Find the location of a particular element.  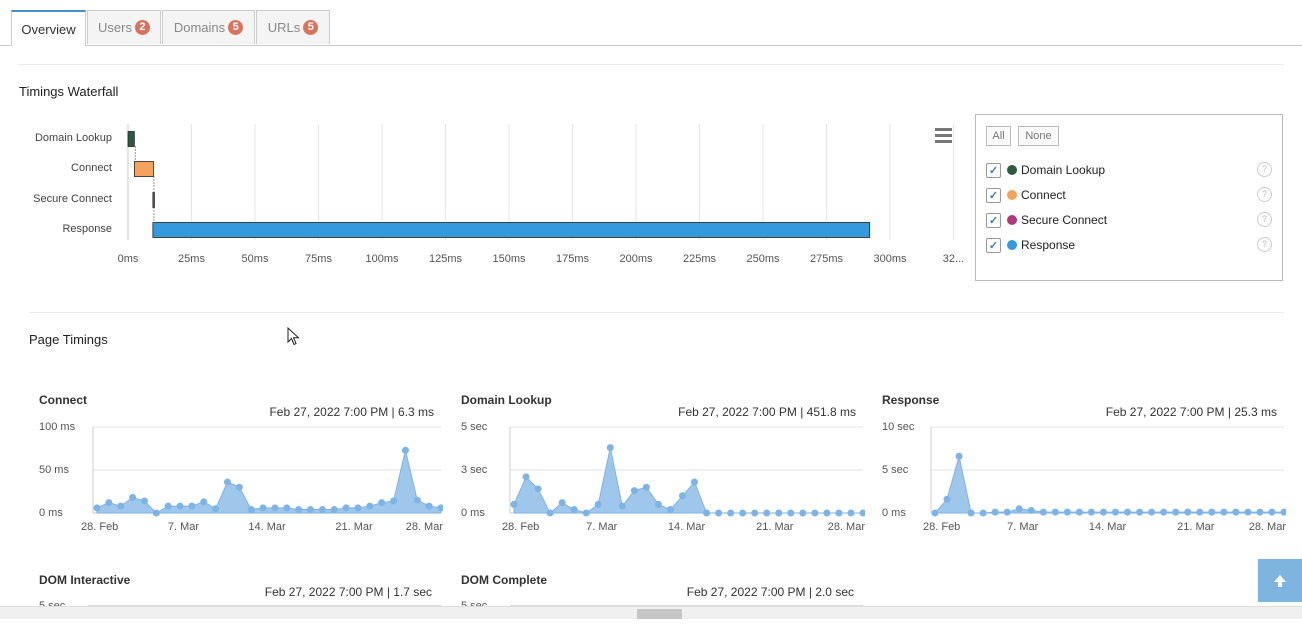

horizontal-scrollbar is located at coordinates (651, 612).